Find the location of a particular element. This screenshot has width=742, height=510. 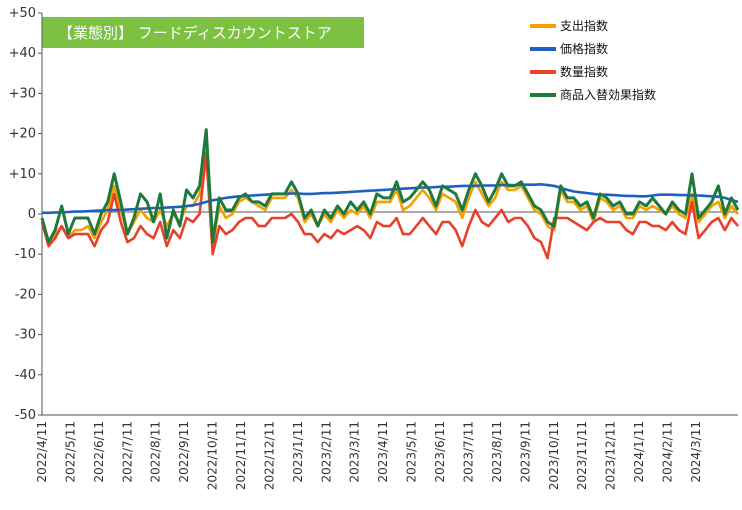

x-tick-label: 2023/1/11 is located at coordinates (298, 452).